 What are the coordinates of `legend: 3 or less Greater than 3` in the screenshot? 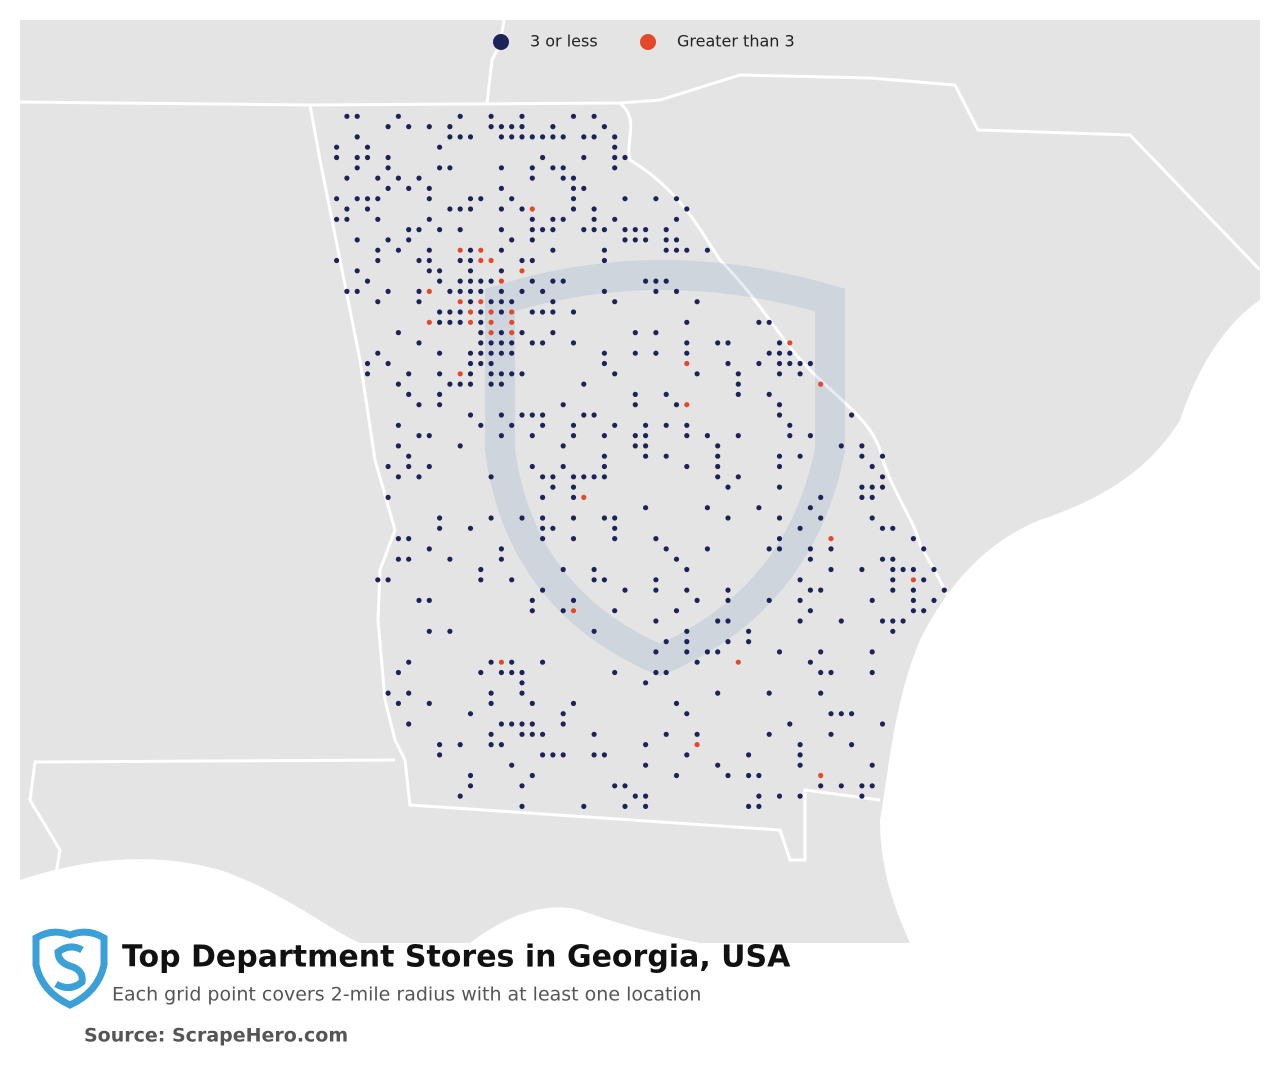 It's located at (644, 41).